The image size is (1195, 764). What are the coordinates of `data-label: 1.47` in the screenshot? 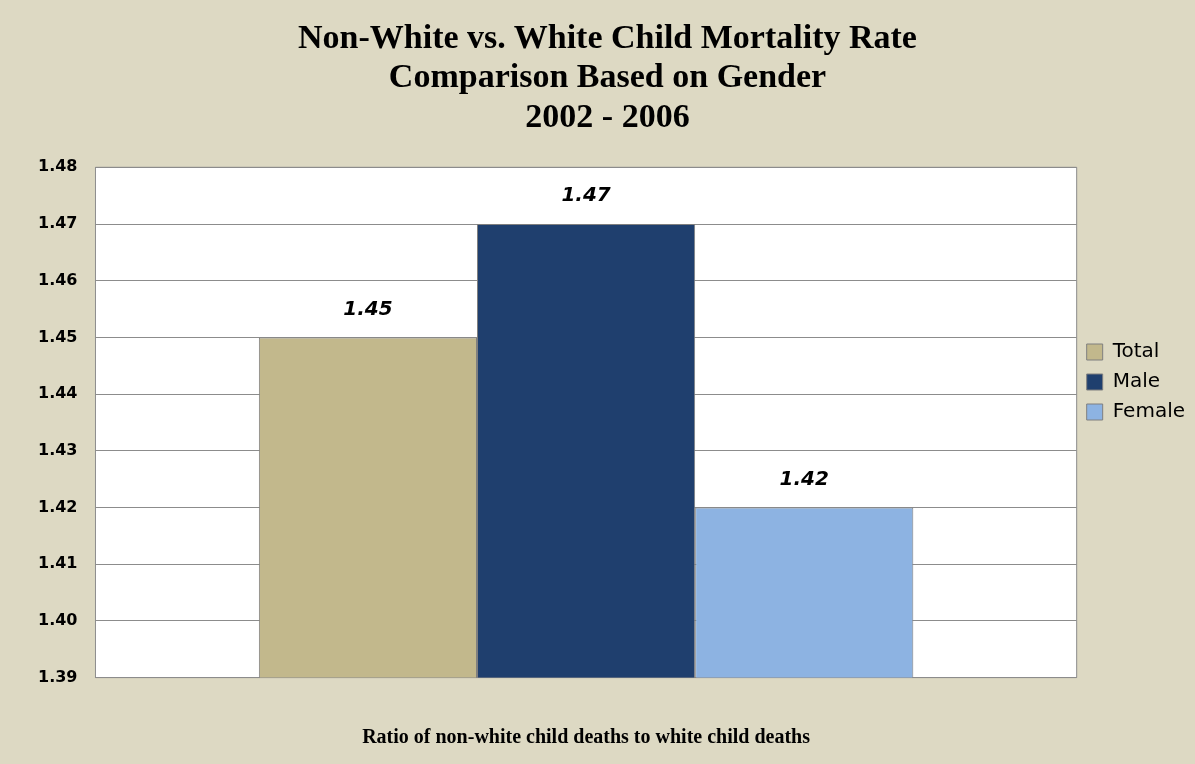 It's located at (586, 194).